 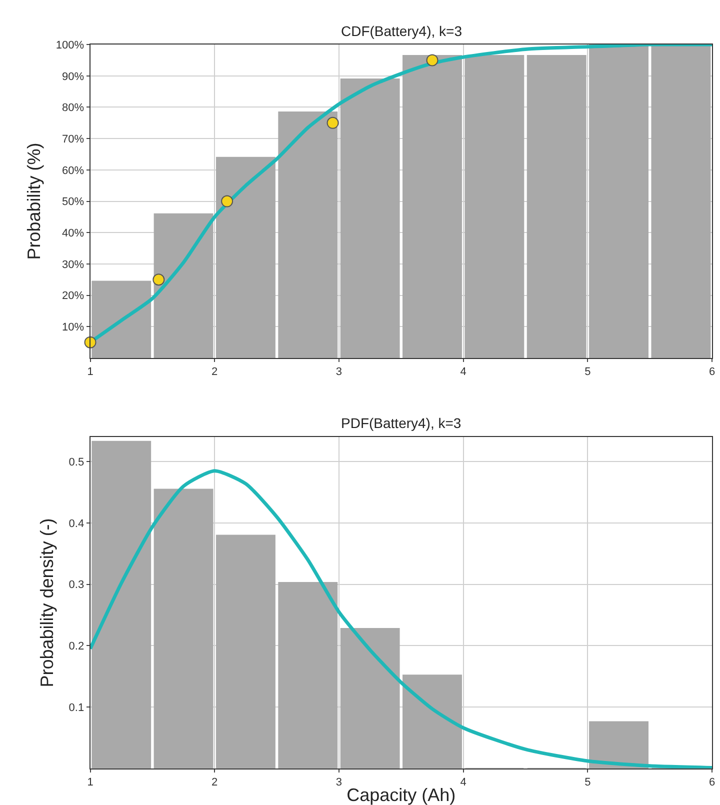 I want to click on y-tick-label: 60%, so click(x=73, y=170).